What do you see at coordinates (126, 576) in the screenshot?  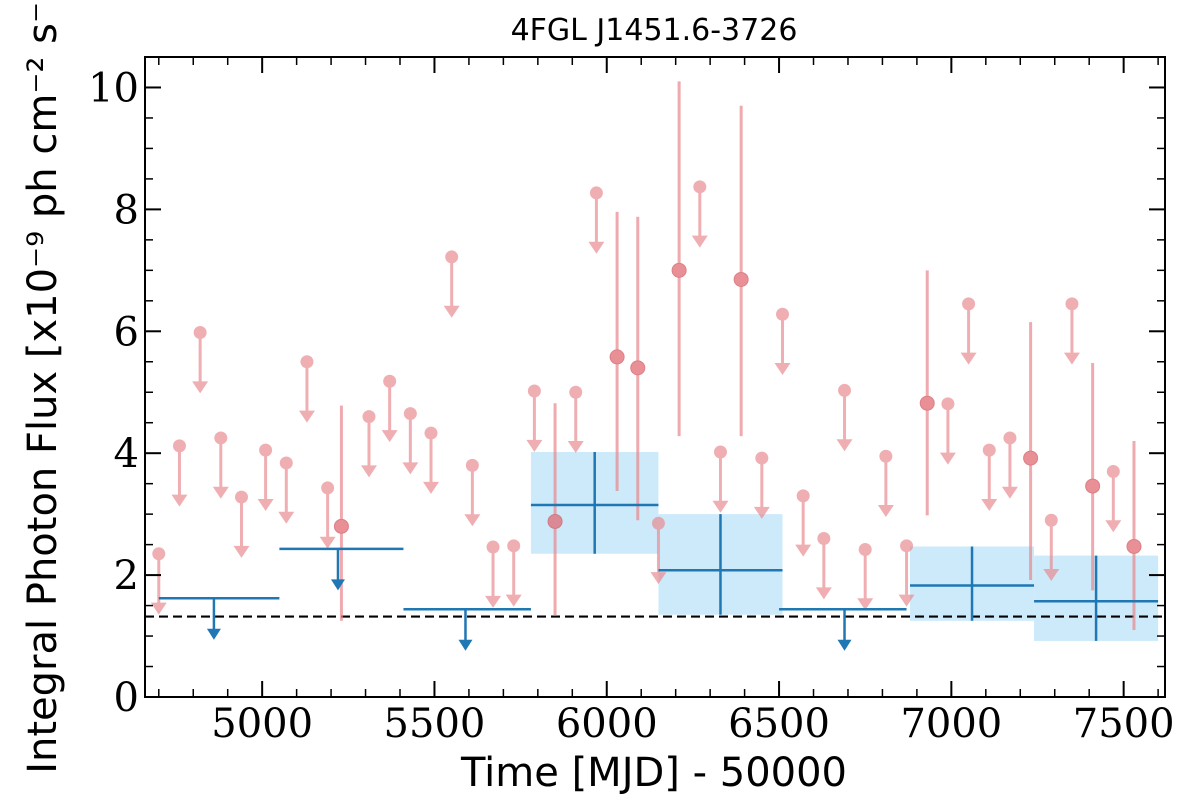 I see `y-tick-label: 2` at bounding box center [126, 576].